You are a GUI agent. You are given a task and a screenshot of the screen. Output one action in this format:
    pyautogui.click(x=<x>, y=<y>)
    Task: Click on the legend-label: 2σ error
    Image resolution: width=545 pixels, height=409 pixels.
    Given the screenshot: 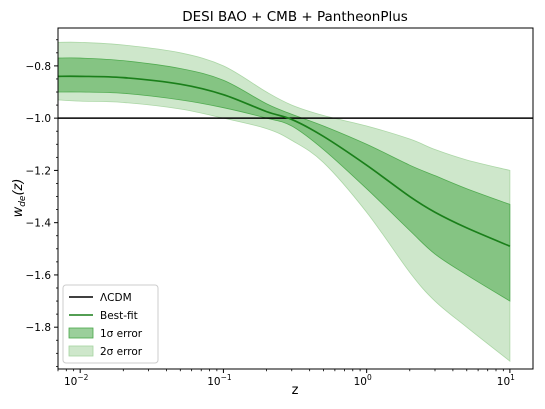 What is the action you would take?
    pyautogui.click(x=121, y=352)
    